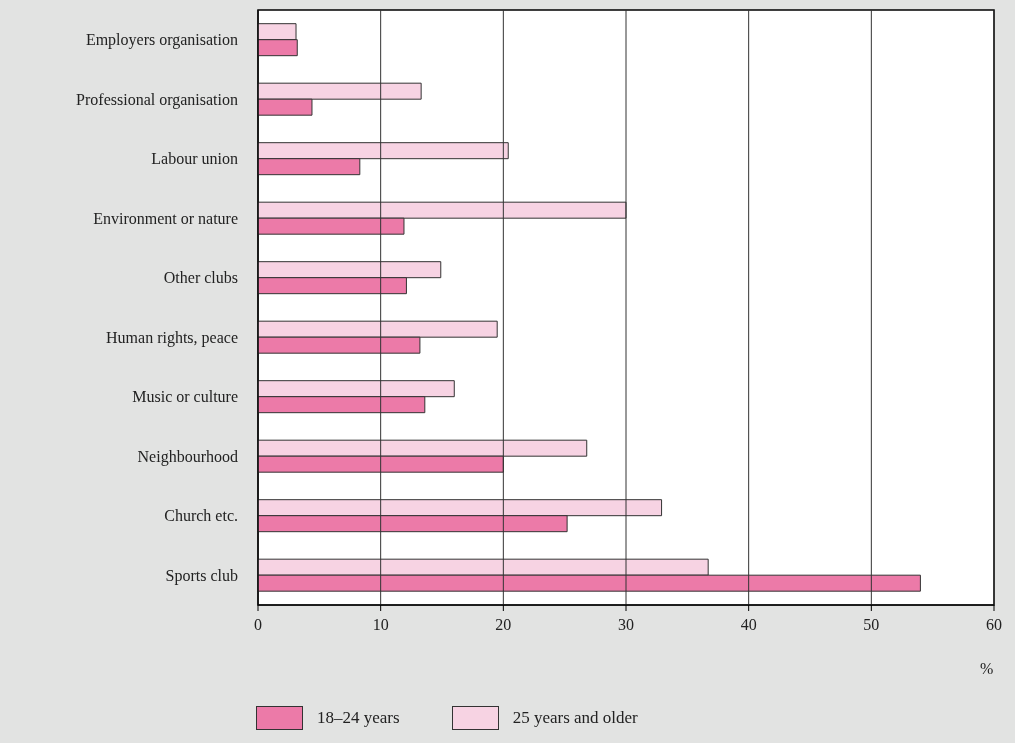  I want to click on x-tick-label: 10, so click(380, 625).